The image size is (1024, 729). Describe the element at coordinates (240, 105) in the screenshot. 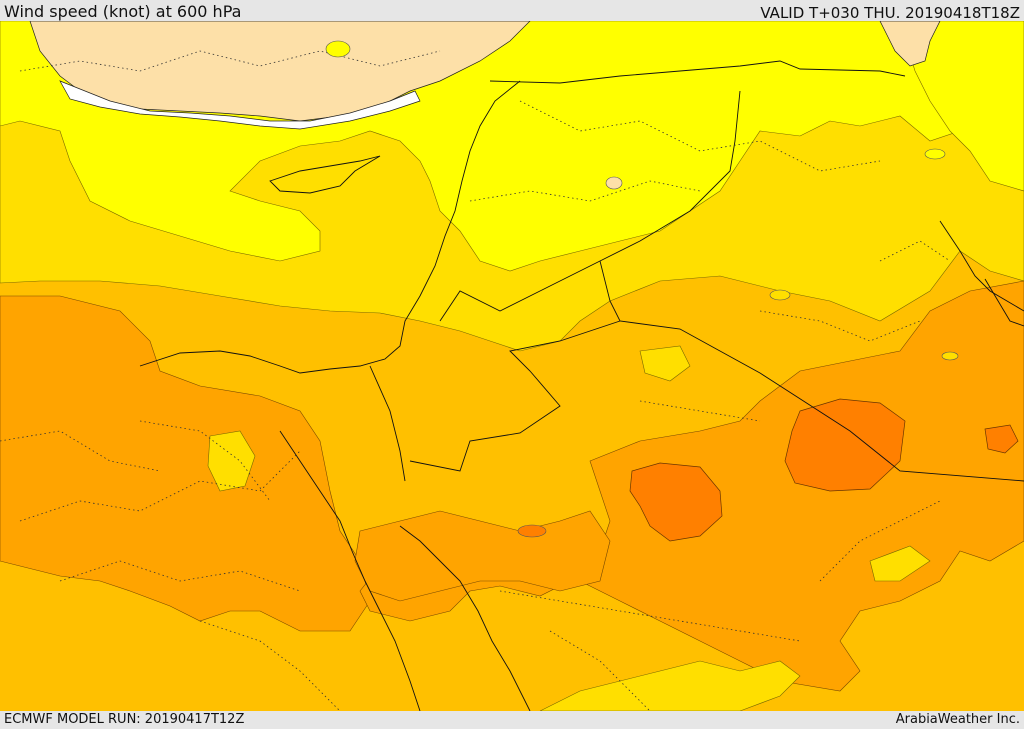

I see `no-data-patch` at that location.